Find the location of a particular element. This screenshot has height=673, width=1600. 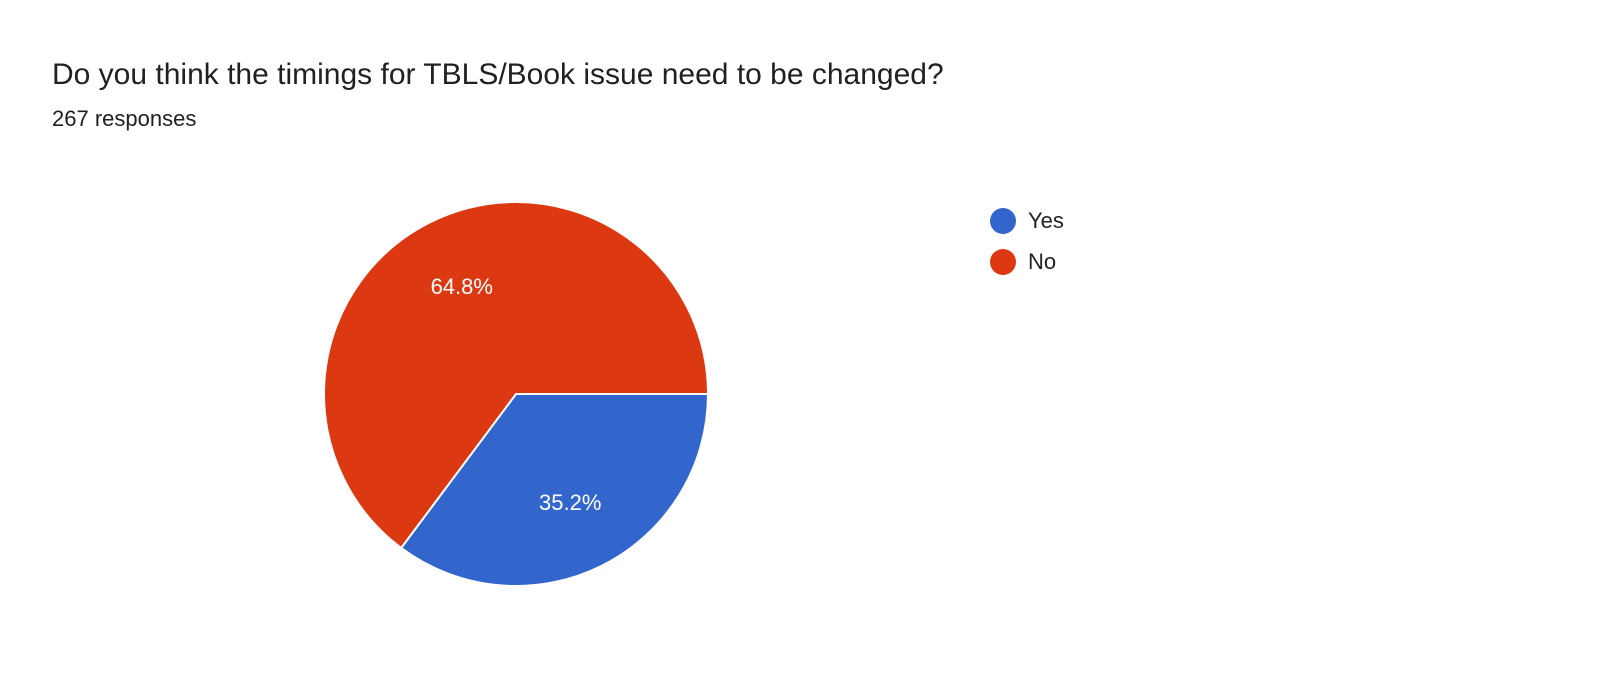

slice-label: 35.2% is located at coordinates (570, 502).